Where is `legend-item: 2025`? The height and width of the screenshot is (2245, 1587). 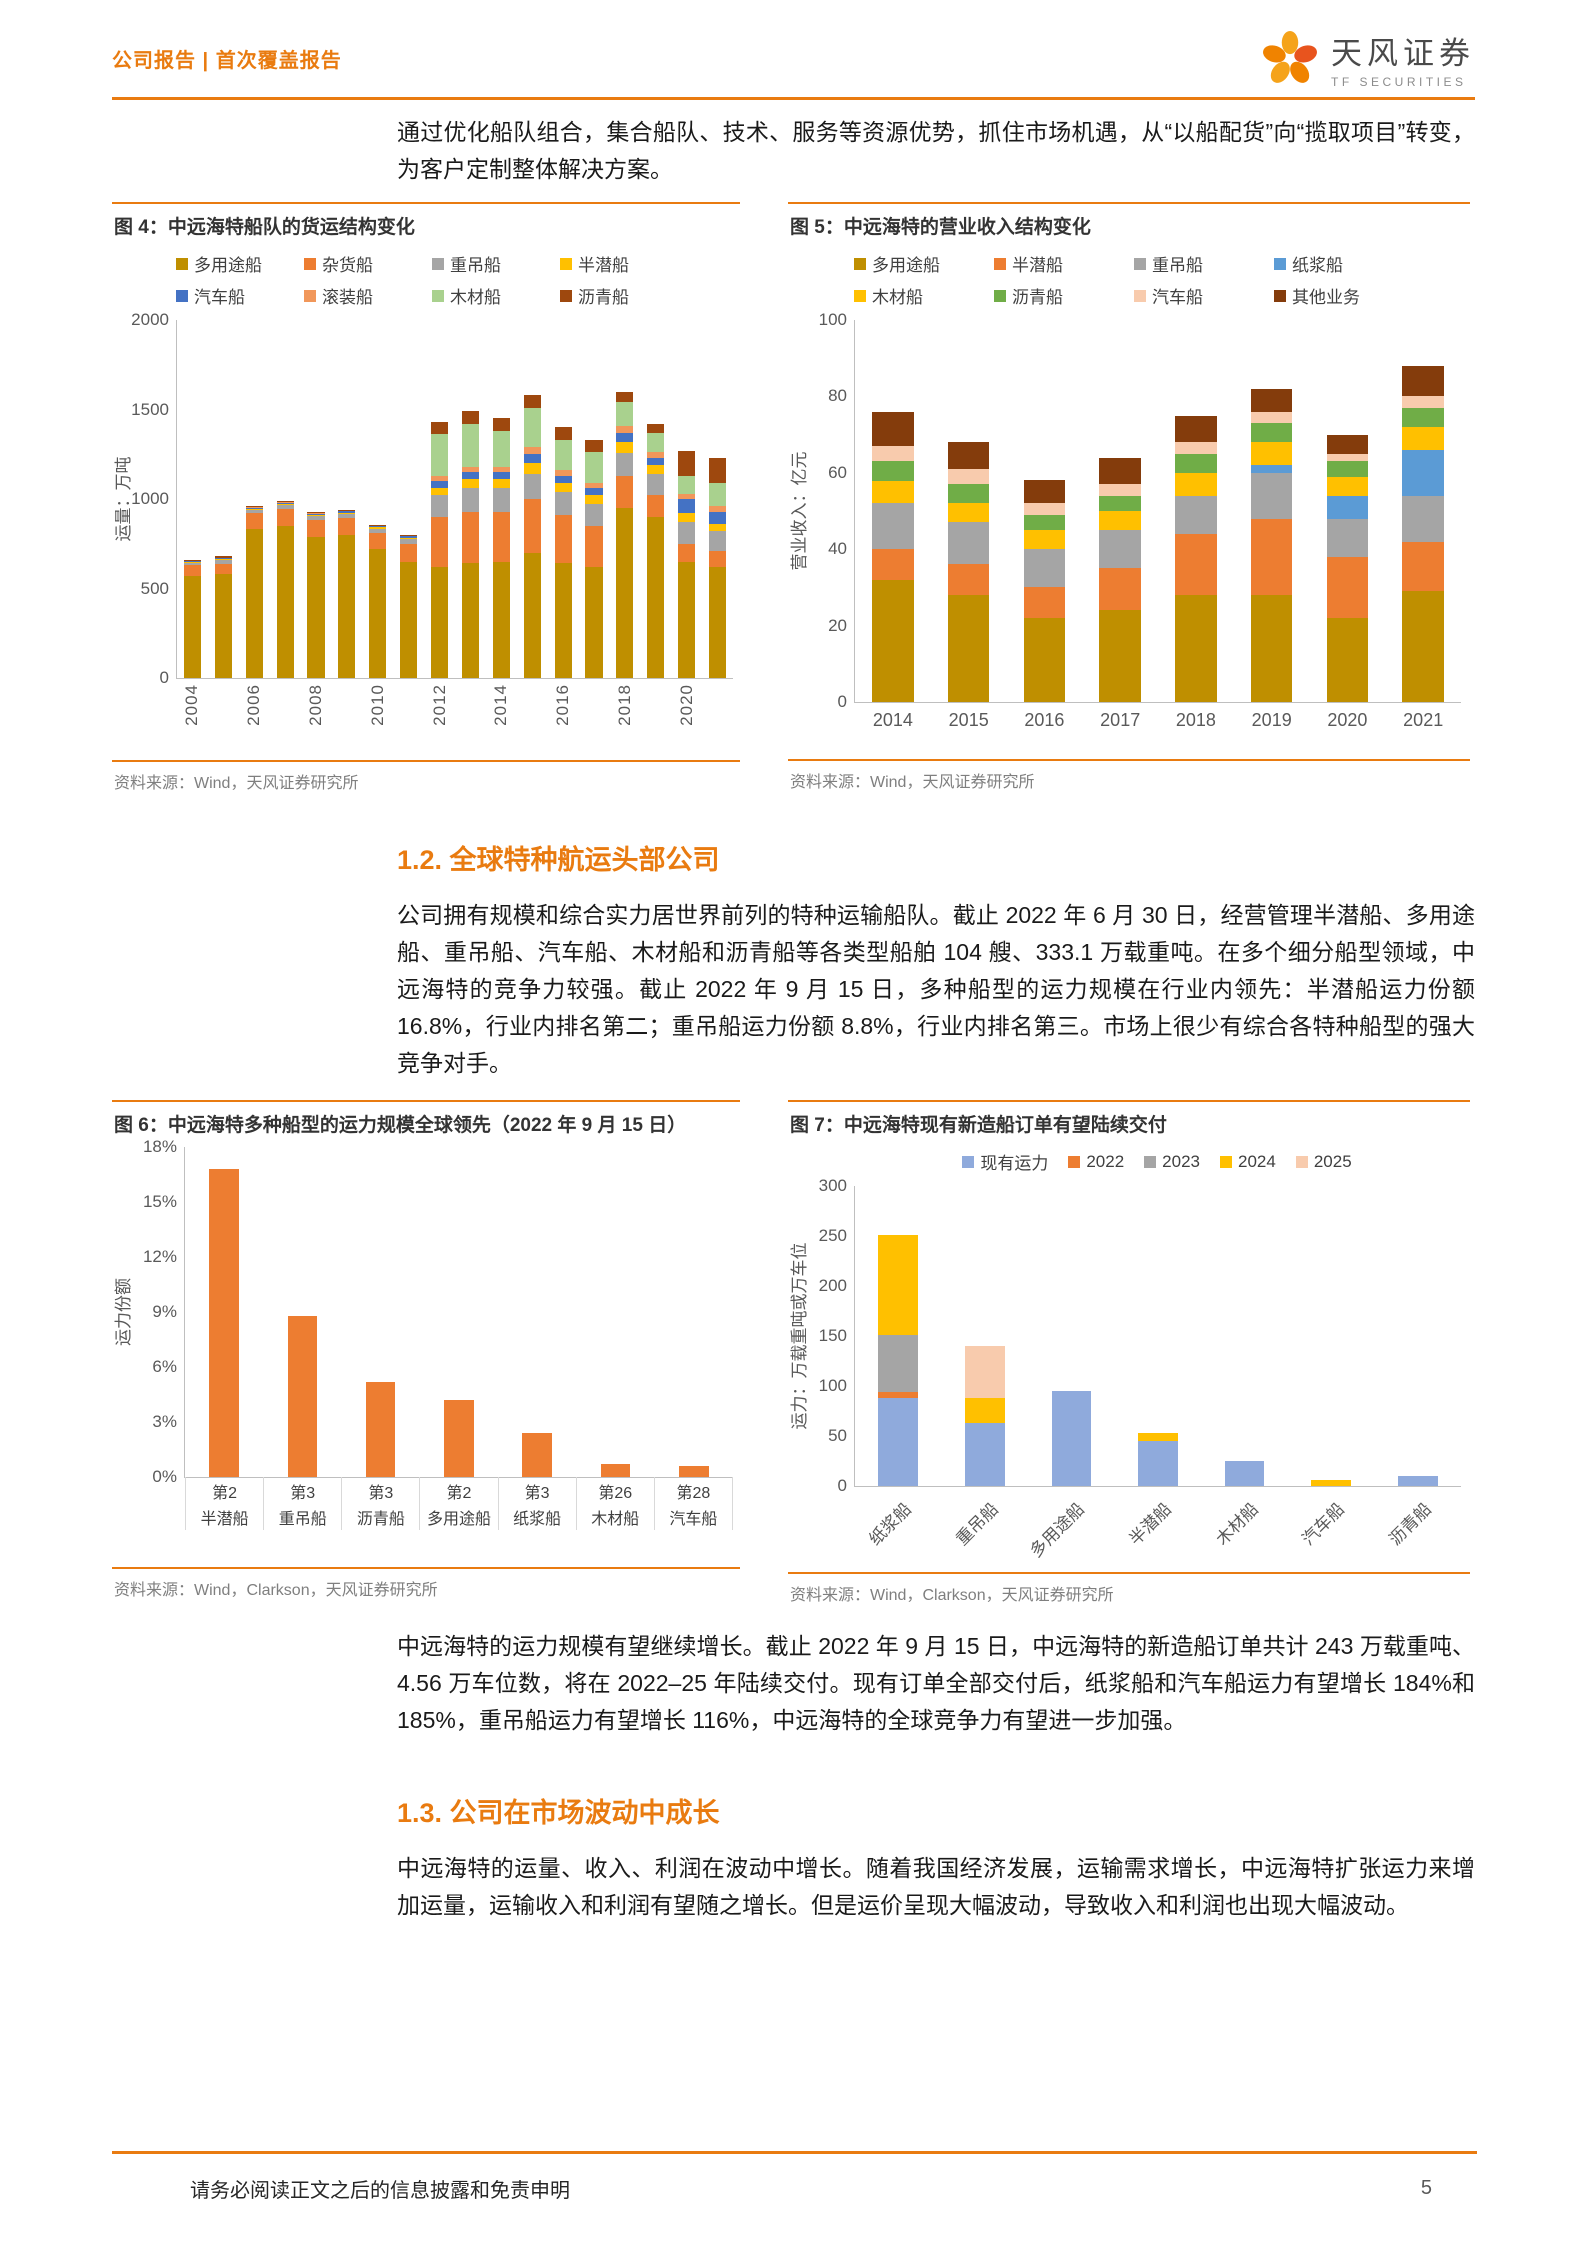 legend-item: 2025 is located at coordinates (1323, 1161).